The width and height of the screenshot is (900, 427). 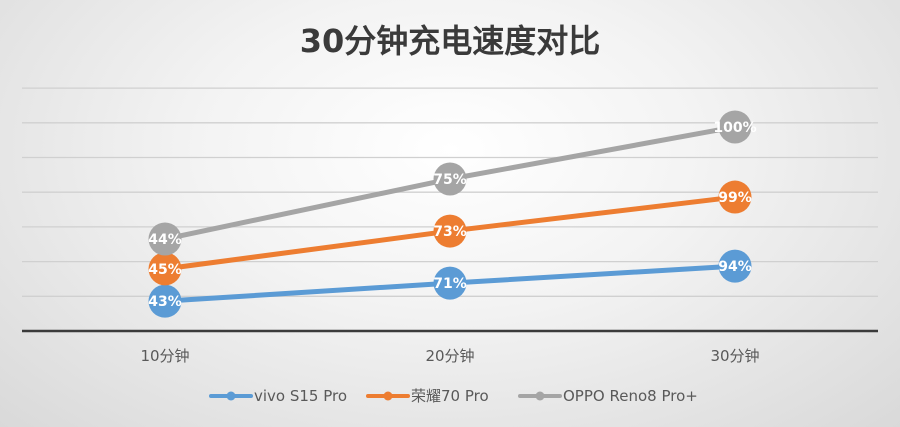 I want to click on data-label: 73%, so click(x=450, y=232).